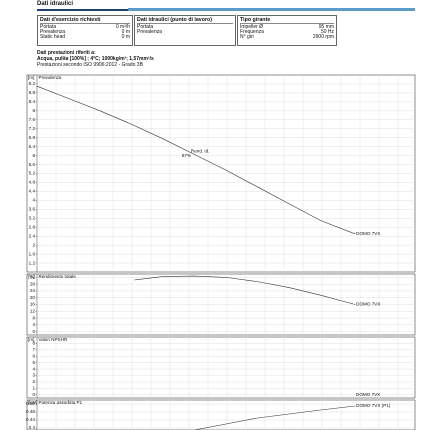  What do you see at coordinates (33, 310) in the screenshot?
I see `y-tick-label: 12` at bounding box center [33, 310].